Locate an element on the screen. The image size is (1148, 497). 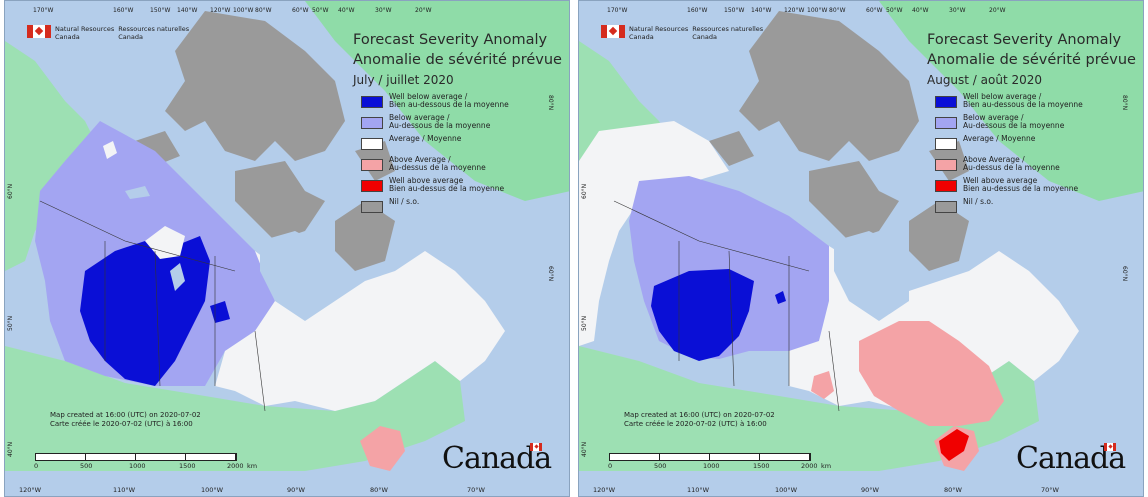
left-tick-label: 50°N is located at coordinates (584, 323).